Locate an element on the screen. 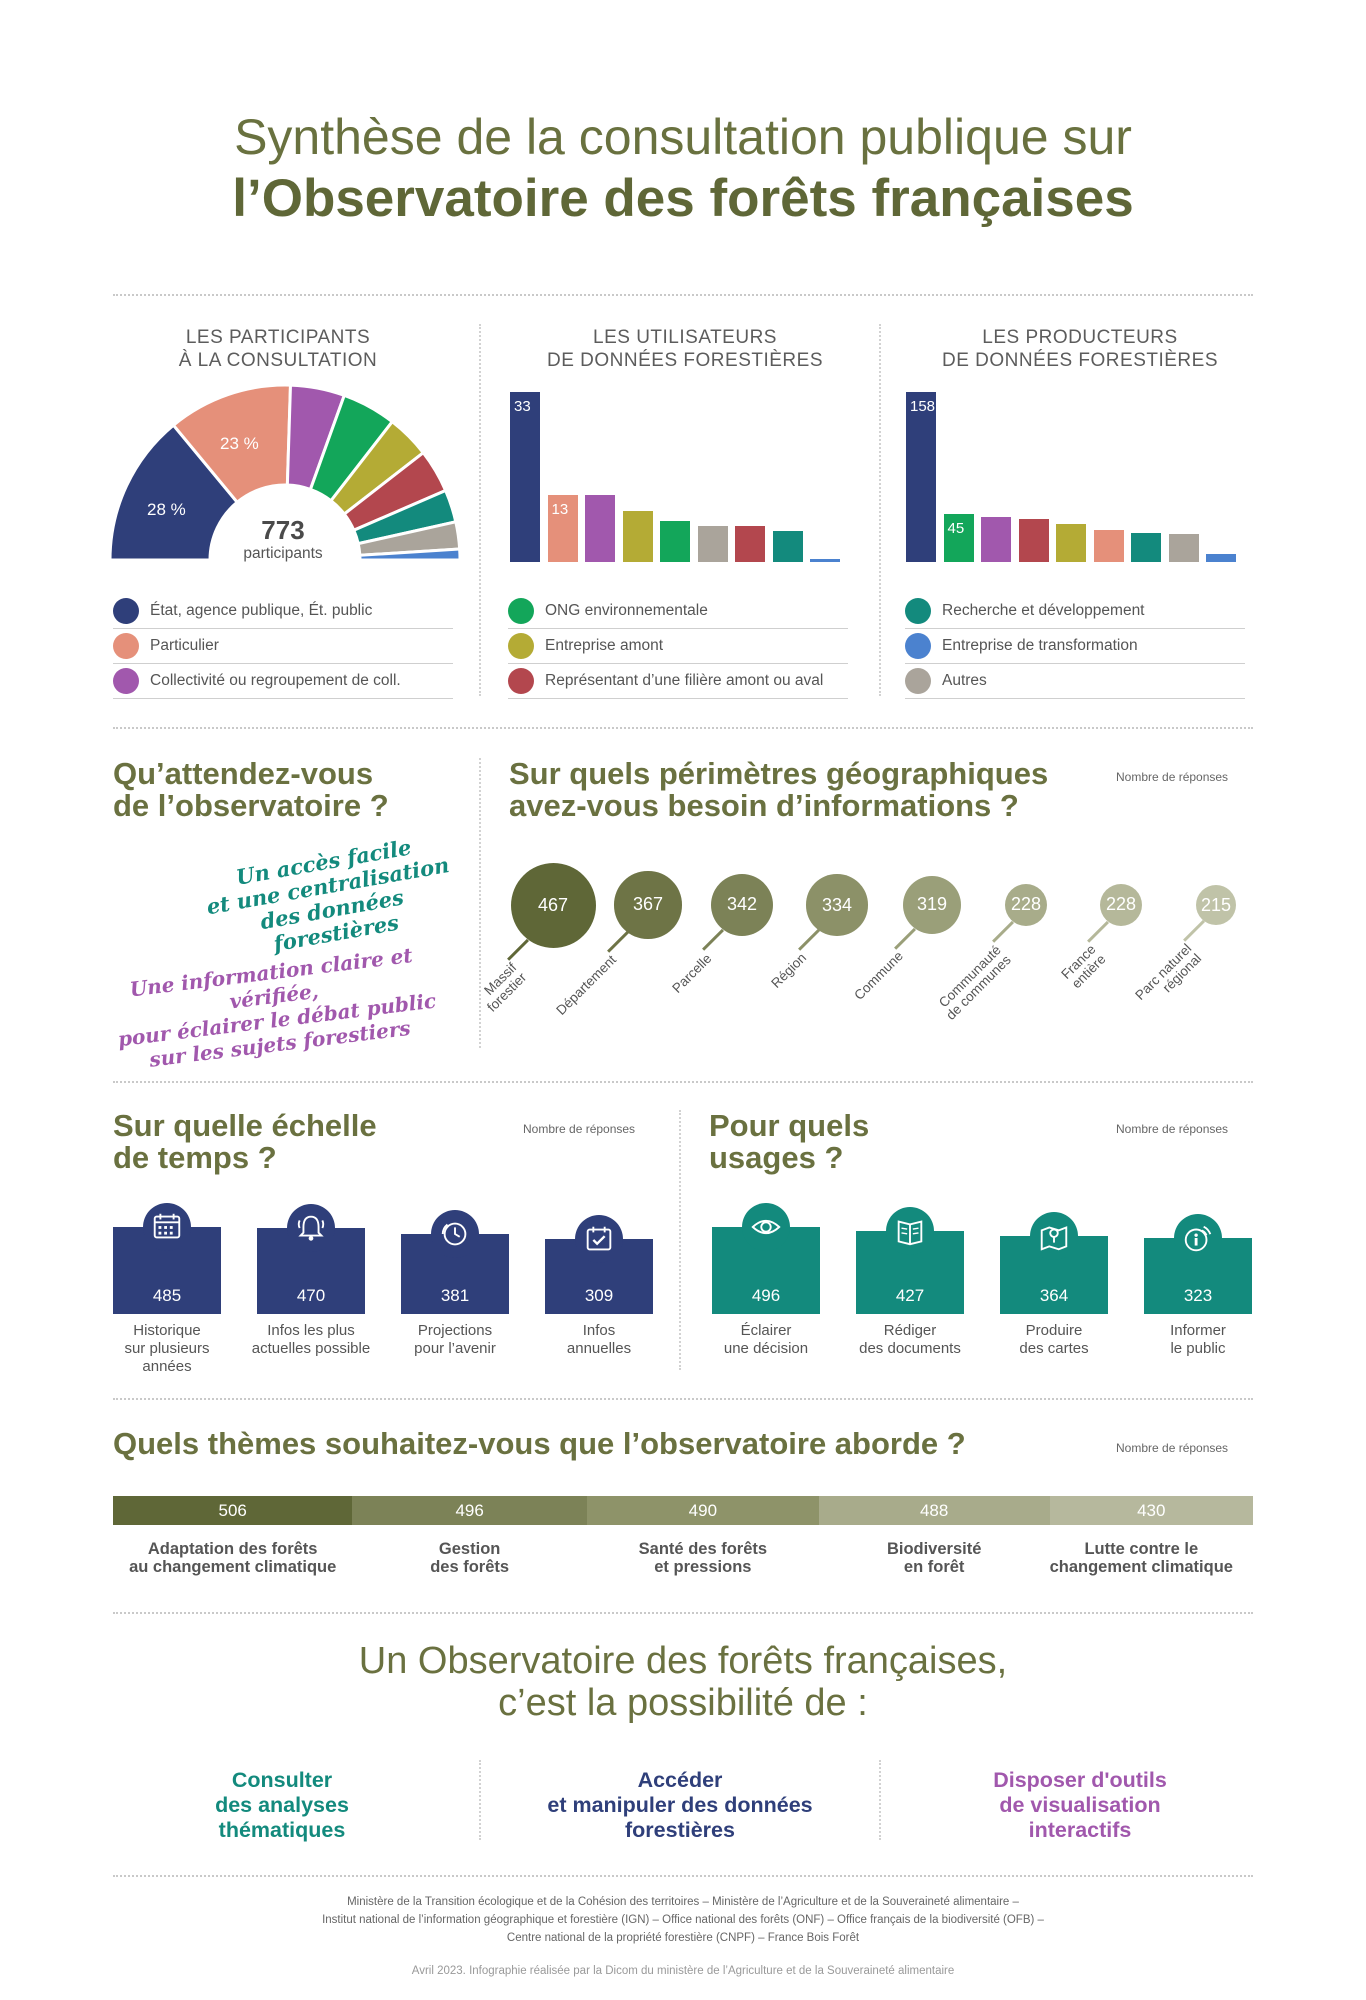 This screenshot has height=2000, width=1366. participants-heading: LES PARTICIPANTS À LA CONSULTATION is located at coordinates (278, 349).